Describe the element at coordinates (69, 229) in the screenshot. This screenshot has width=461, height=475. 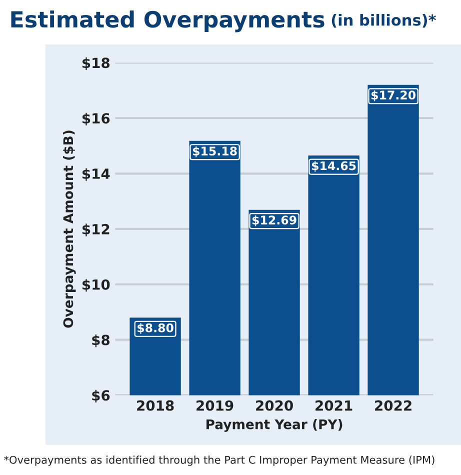
I see `y-axis-title: Overpayment Amount ($B)` at that location.